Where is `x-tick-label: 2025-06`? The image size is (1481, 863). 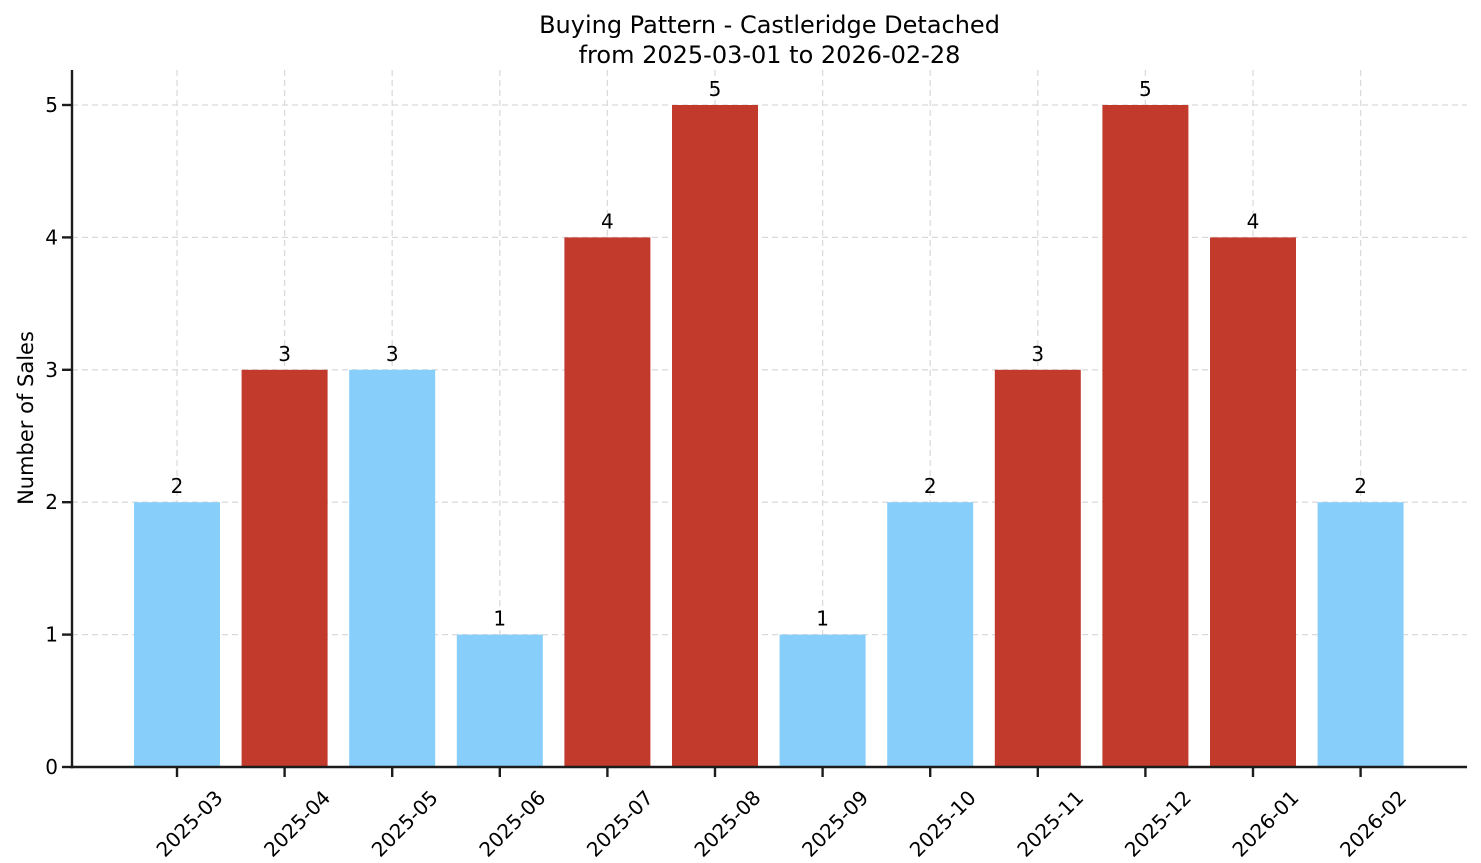 x-tick-label: 2025-06 is located at coordinates (512, 824).